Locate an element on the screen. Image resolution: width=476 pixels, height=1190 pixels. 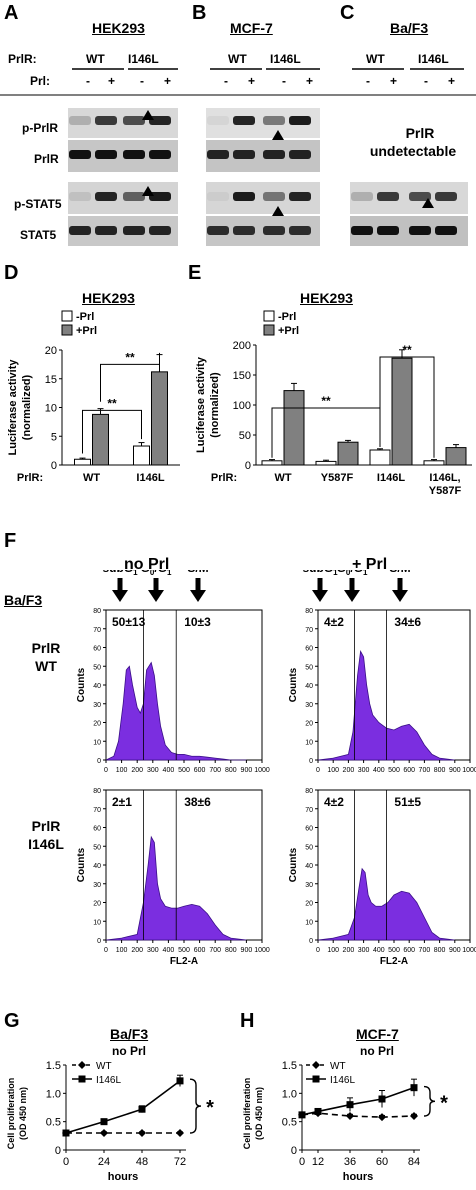
f-condition-right: + Prl is located at coordinates (370, 564).